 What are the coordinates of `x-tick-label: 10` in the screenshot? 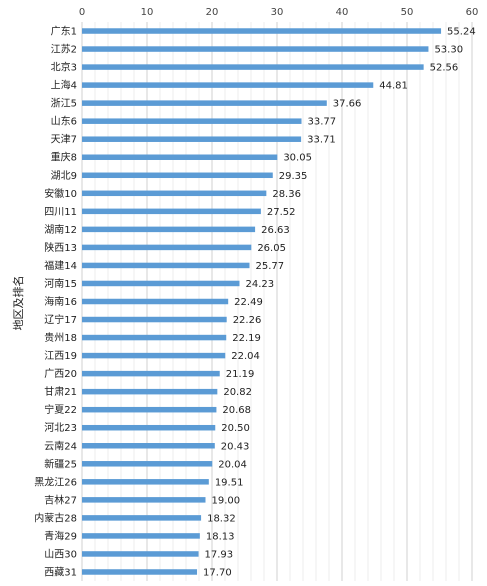 It's located at (147, 12).